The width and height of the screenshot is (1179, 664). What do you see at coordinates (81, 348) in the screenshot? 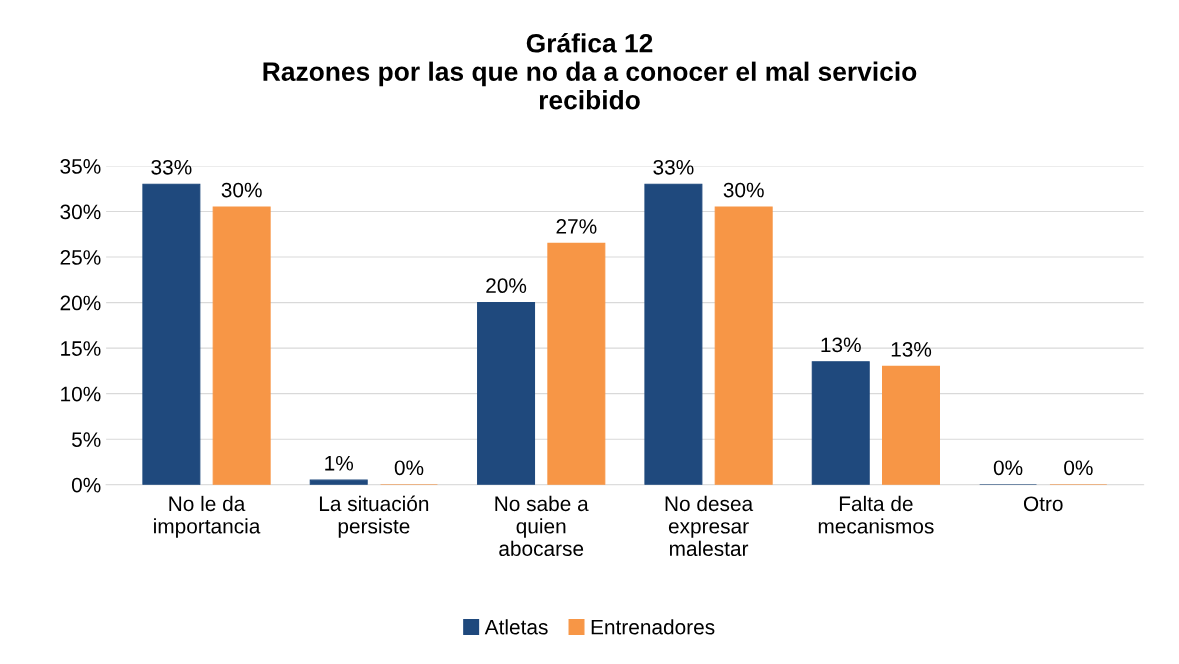
I see `y-tick-label: 15%` at bounding box center [81, 348].